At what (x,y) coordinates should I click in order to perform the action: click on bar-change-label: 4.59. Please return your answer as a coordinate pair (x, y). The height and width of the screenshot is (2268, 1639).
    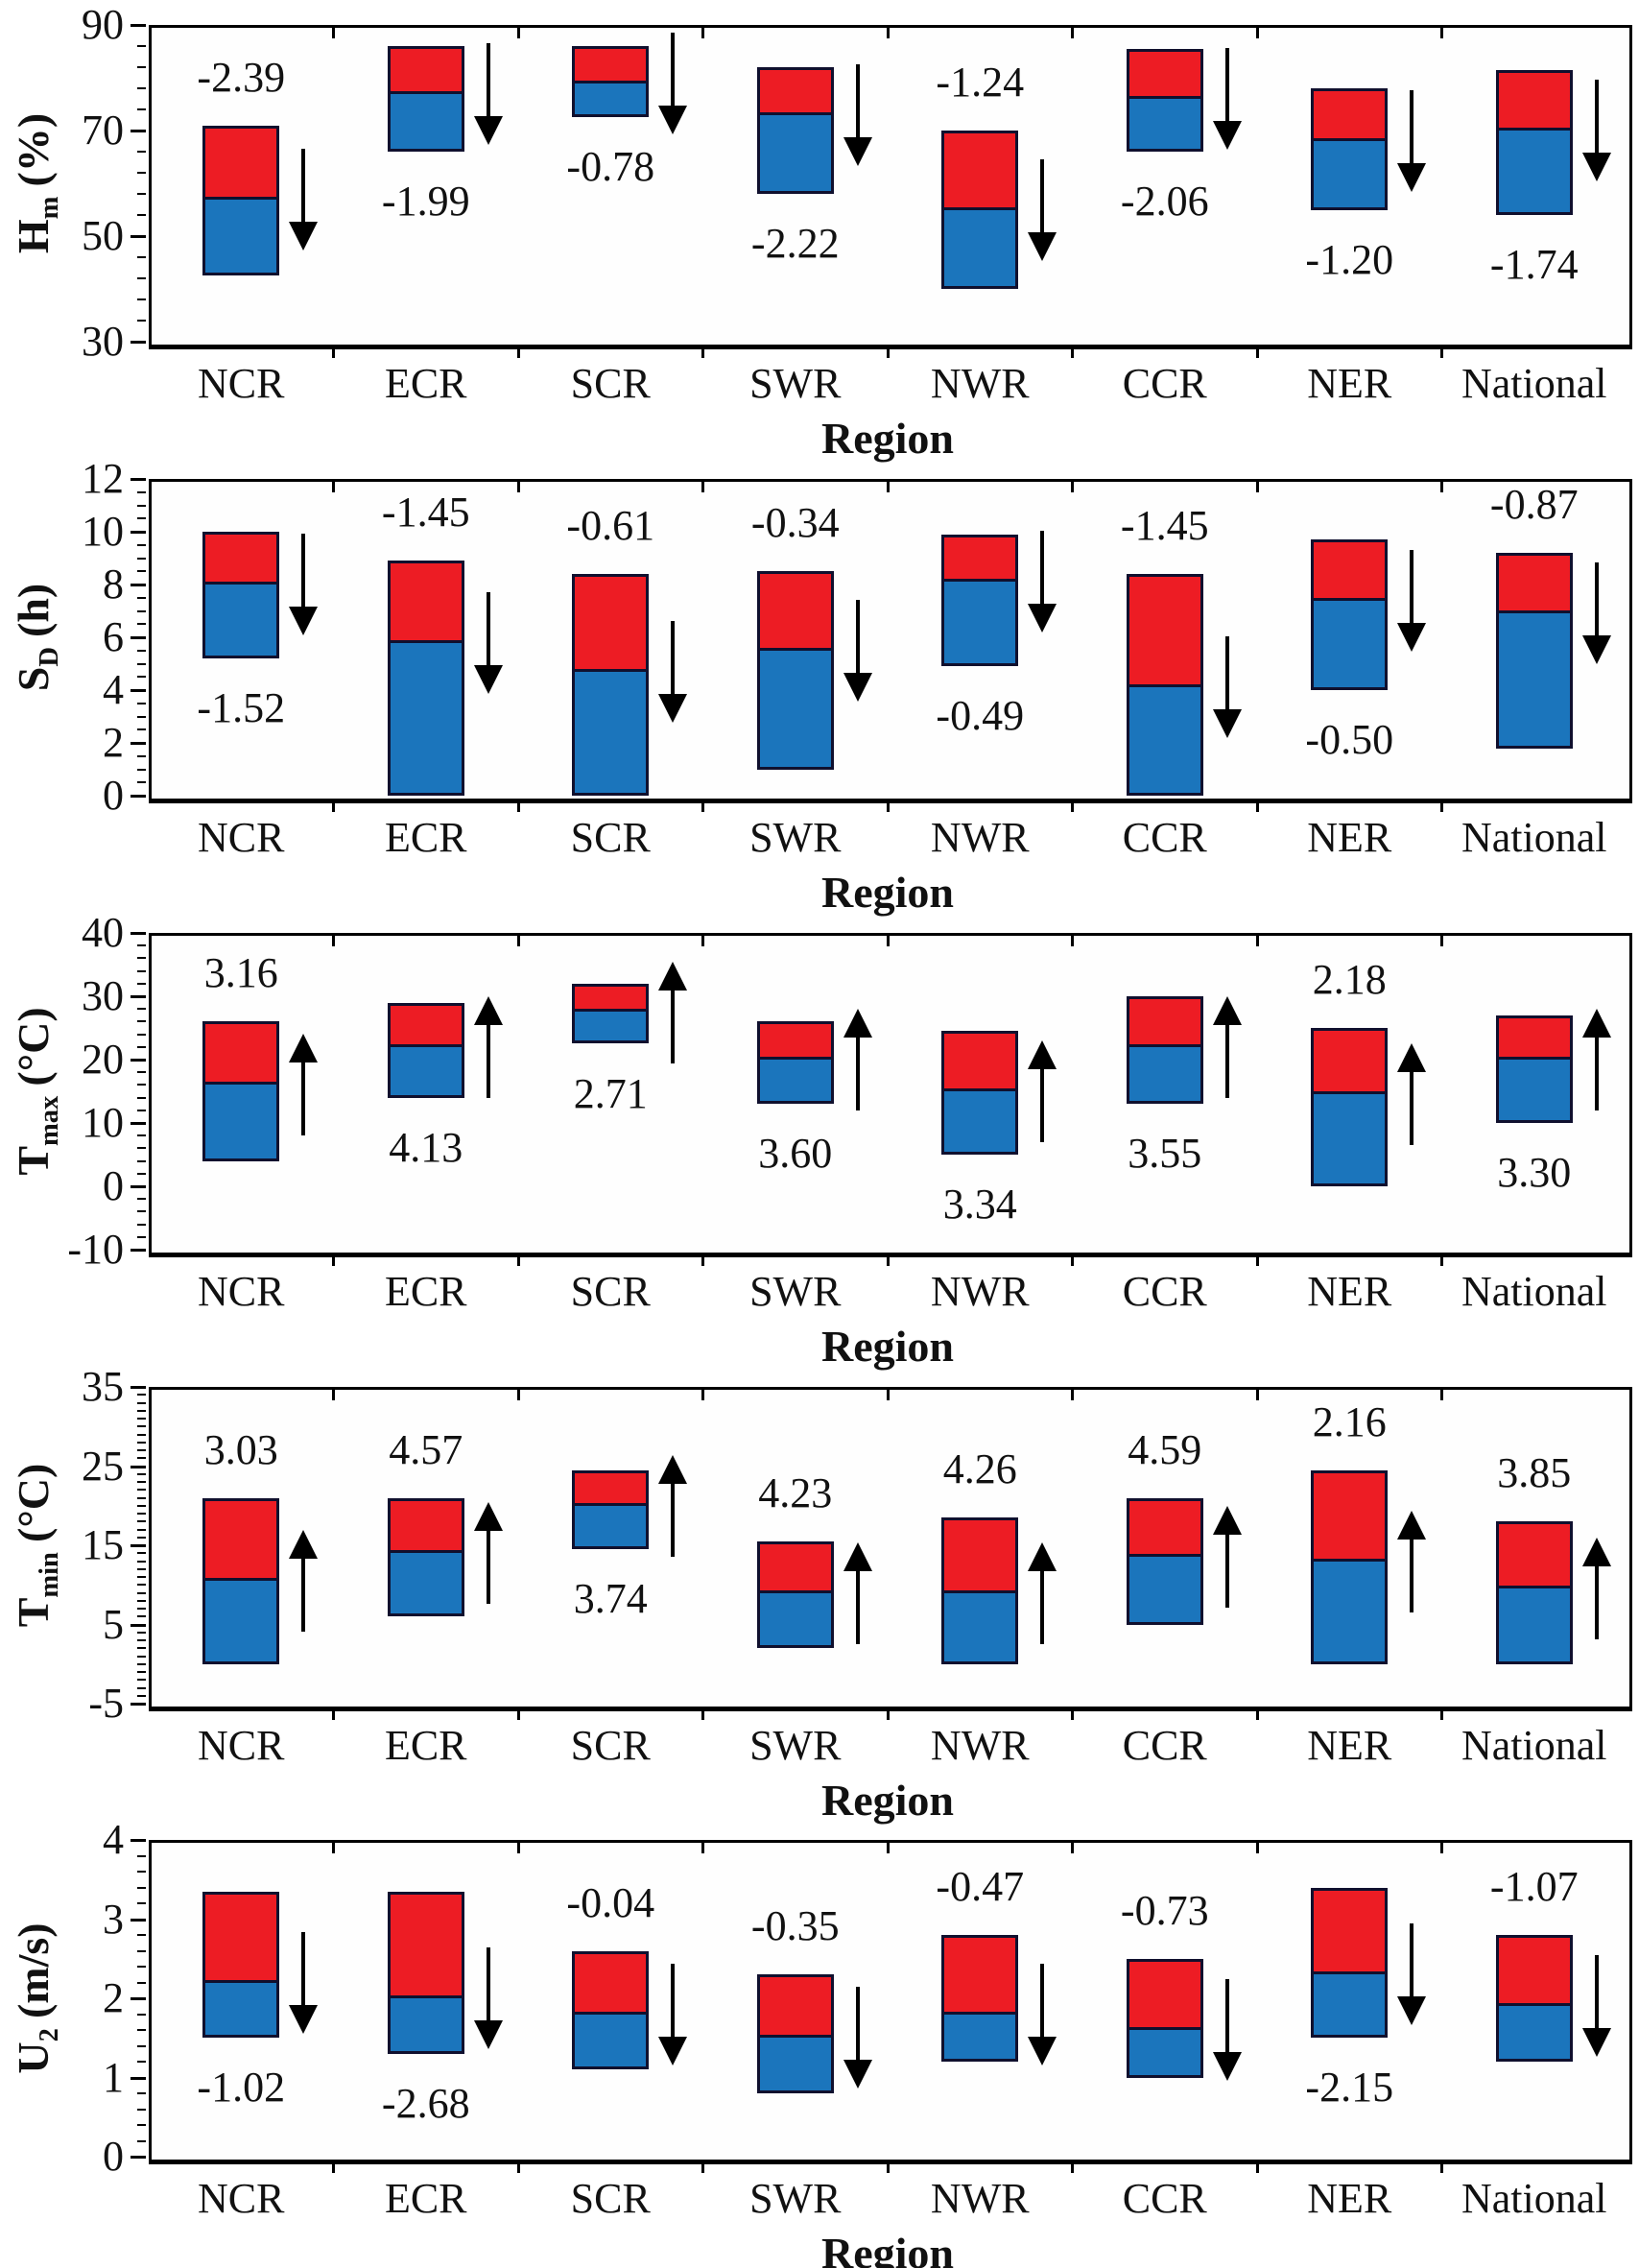
    Looking at the image, I should click on (1165, 1449).